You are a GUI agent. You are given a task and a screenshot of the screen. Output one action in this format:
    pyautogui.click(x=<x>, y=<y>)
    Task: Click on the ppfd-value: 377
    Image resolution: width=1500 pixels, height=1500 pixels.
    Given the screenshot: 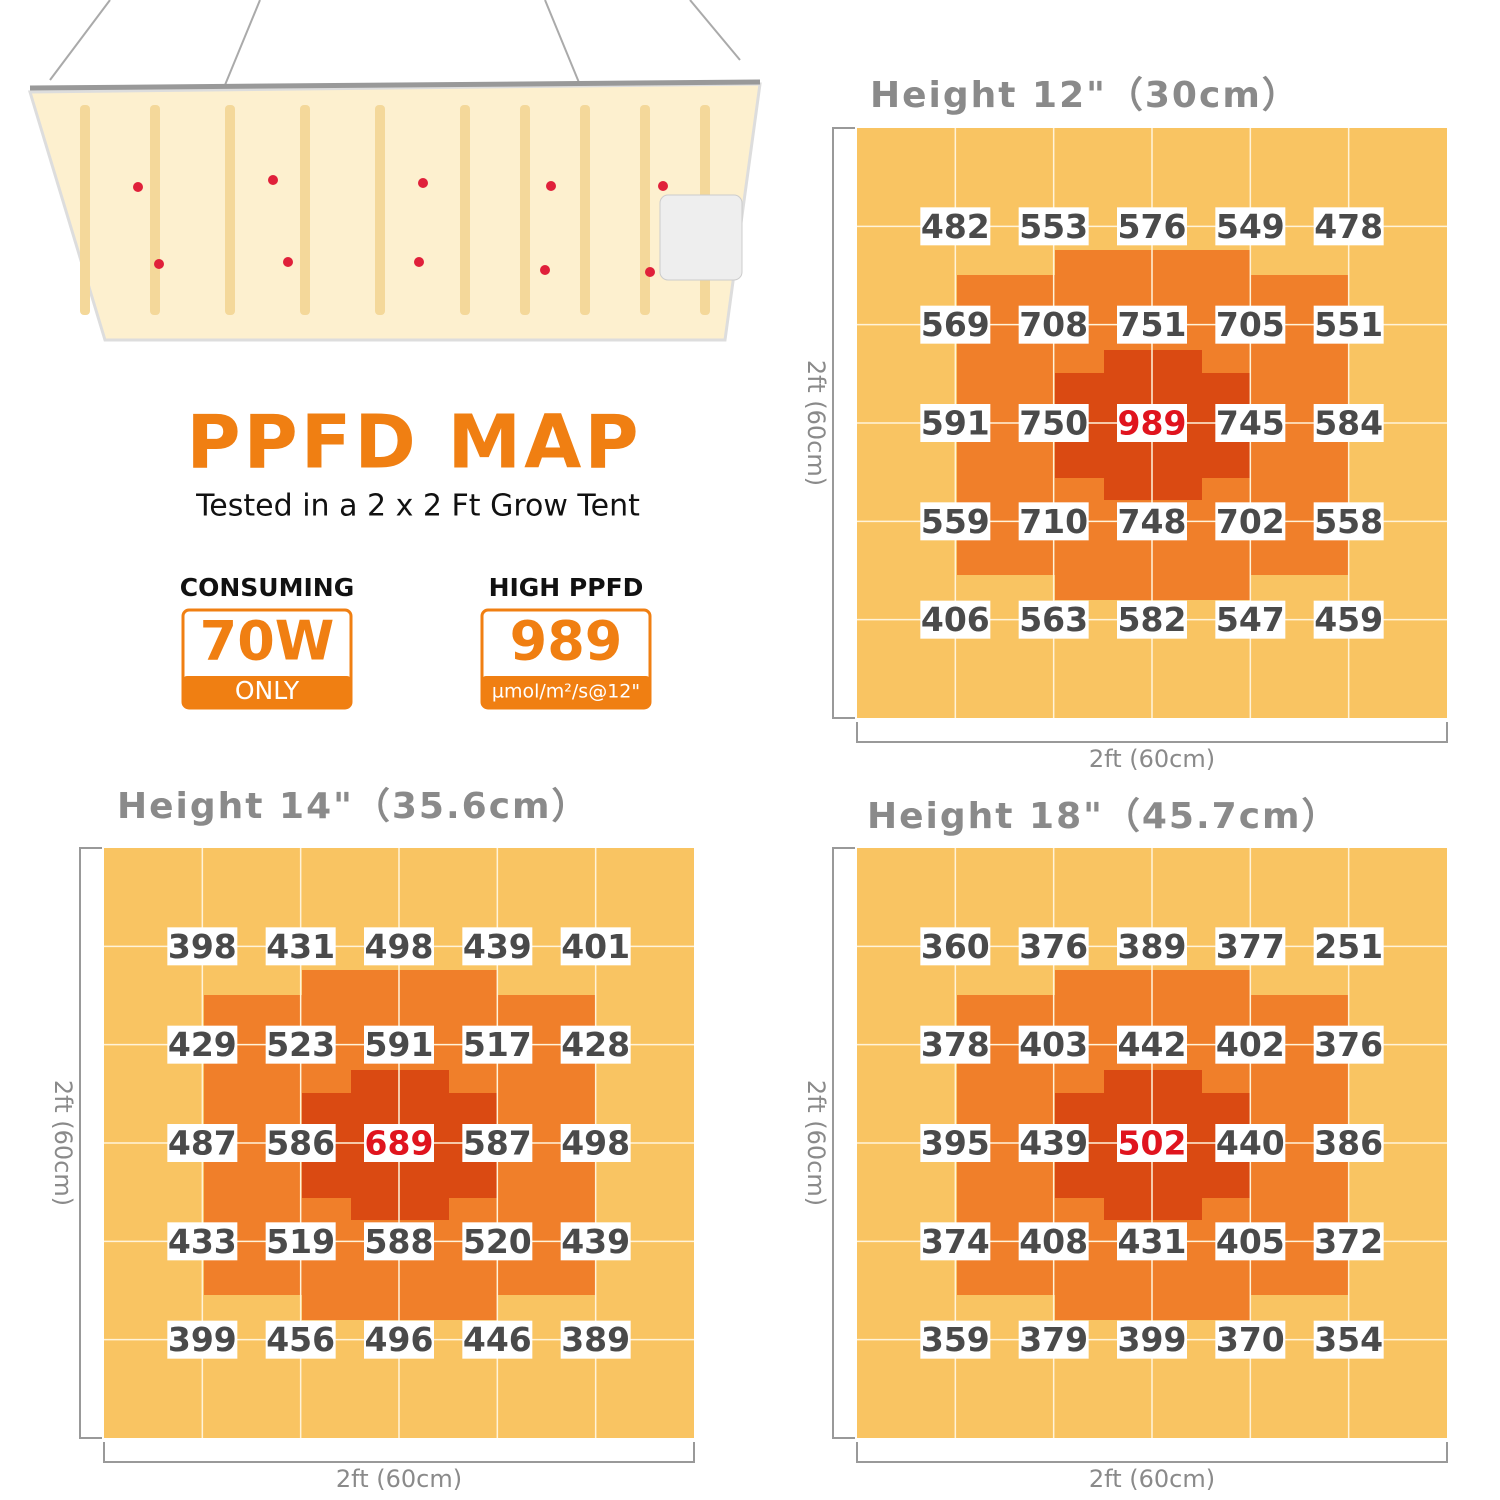 What is the action you would take?
    pyautogui.click(x=1250, y=946)
    